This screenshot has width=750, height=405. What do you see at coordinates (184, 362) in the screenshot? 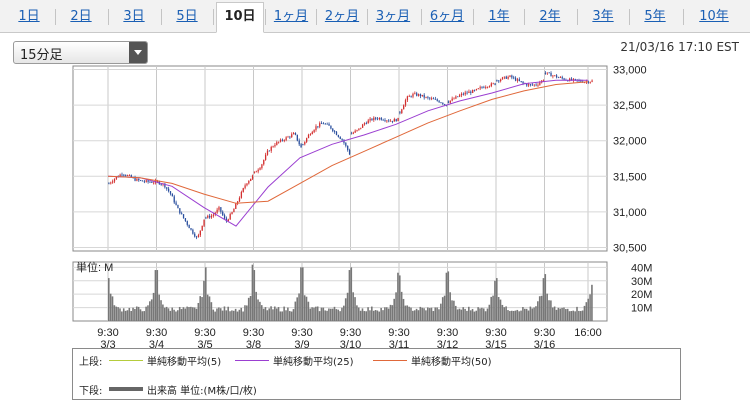
I see `legend-ma5-label: 単純移動平均(5)` at bounding box center [184, 362].